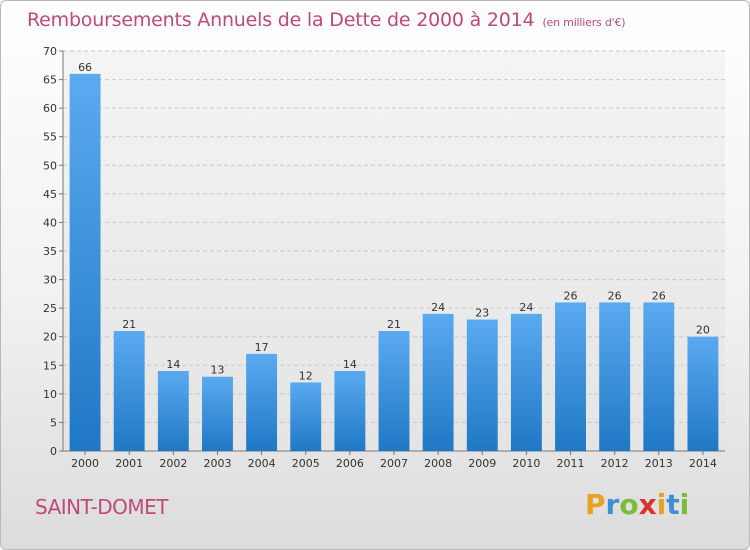 This screenshot has height=550, width=750. What do you see at coordinates (50, 80) in the screenshot?
I see `y-tick-label: 65` at bounding box center [50, 80].